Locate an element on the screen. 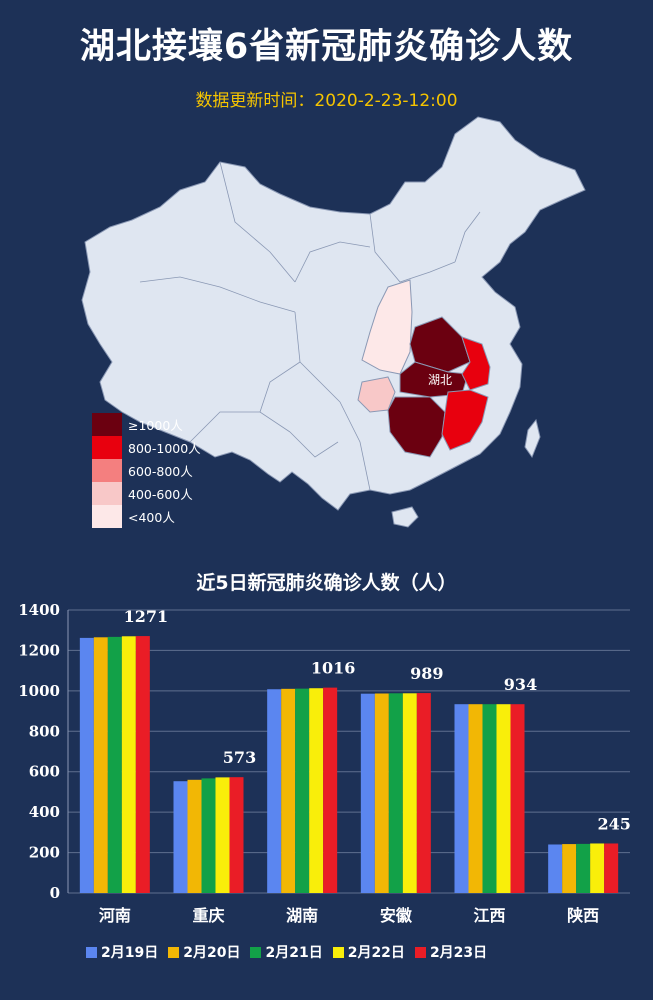 The height and width of the screenshot is (1000, 653). jiangxi-region is located at coordinates (465, 420).